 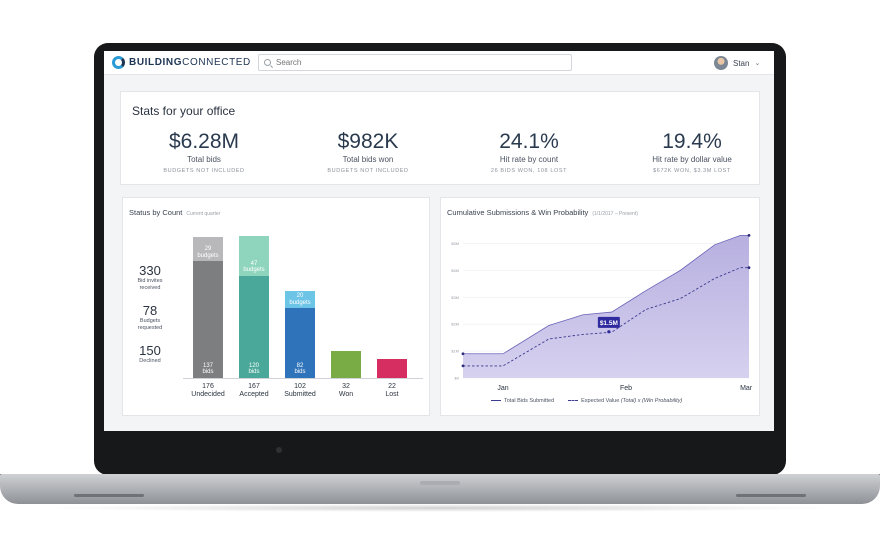 I want to click on side-label: Budgets, so click(x=150, y=321).